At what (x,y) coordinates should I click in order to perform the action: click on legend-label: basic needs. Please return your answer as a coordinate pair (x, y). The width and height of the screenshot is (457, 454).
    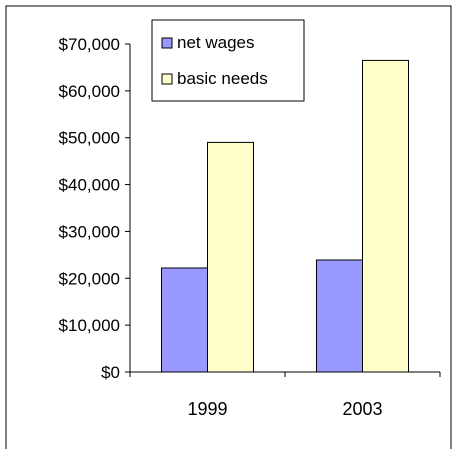
    Looking at the image, I should click on (222, 78).